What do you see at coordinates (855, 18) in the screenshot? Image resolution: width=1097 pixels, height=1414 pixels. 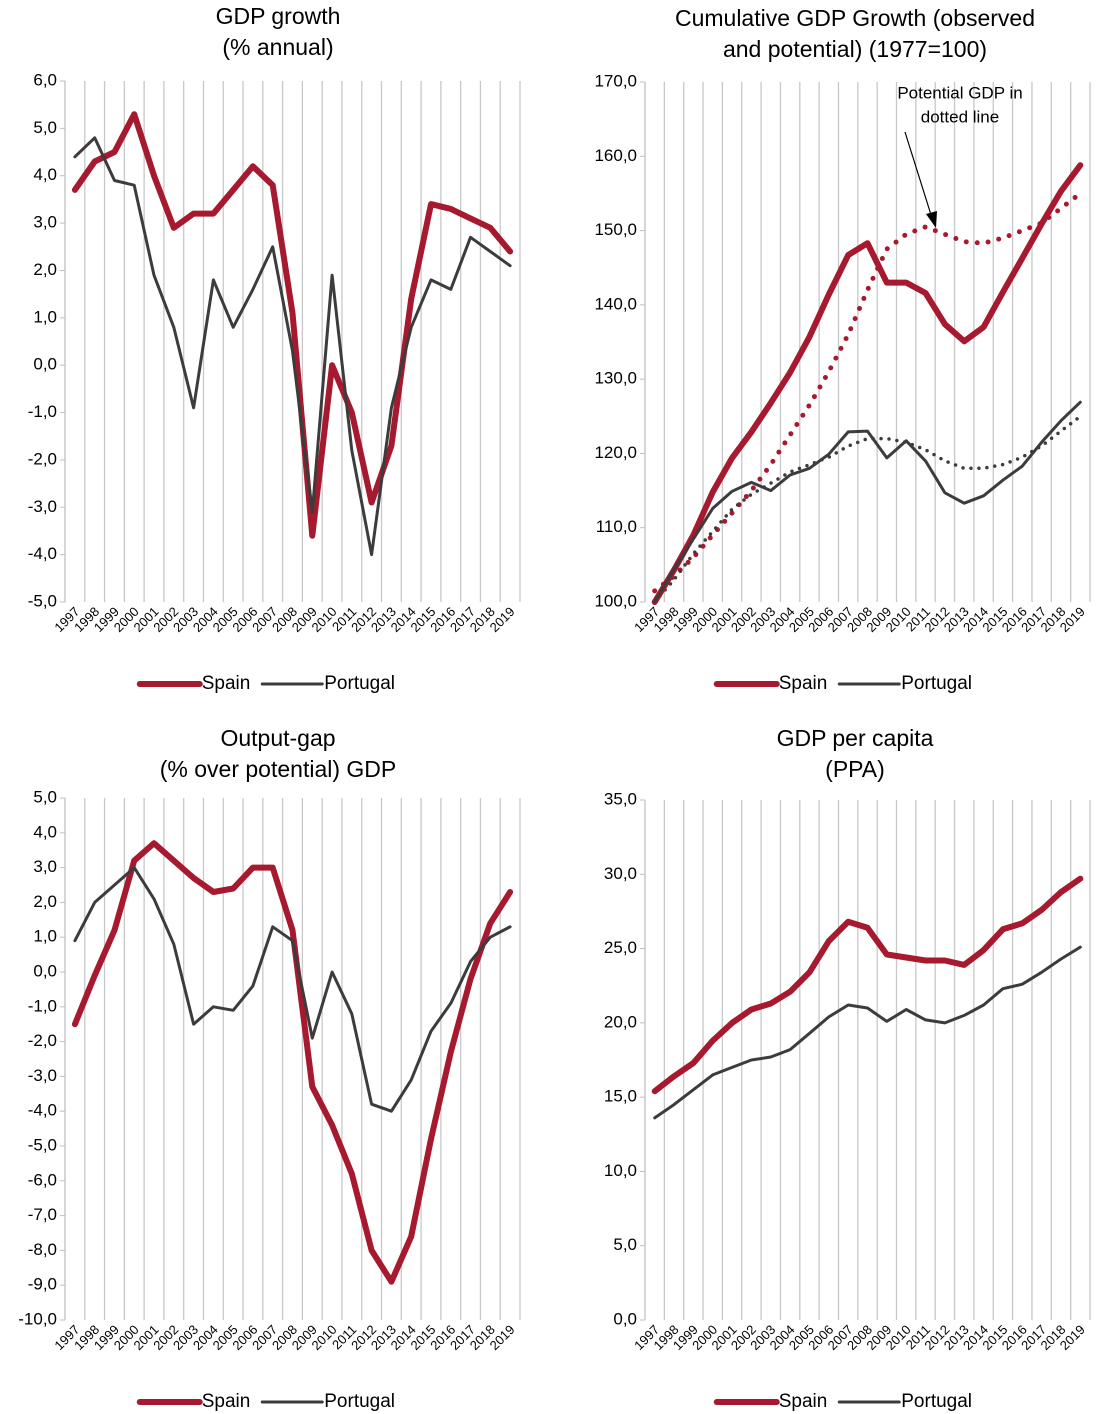 I see `chart-title: Cumulative GDP Growth (observed` at bounding box center [855, 18].